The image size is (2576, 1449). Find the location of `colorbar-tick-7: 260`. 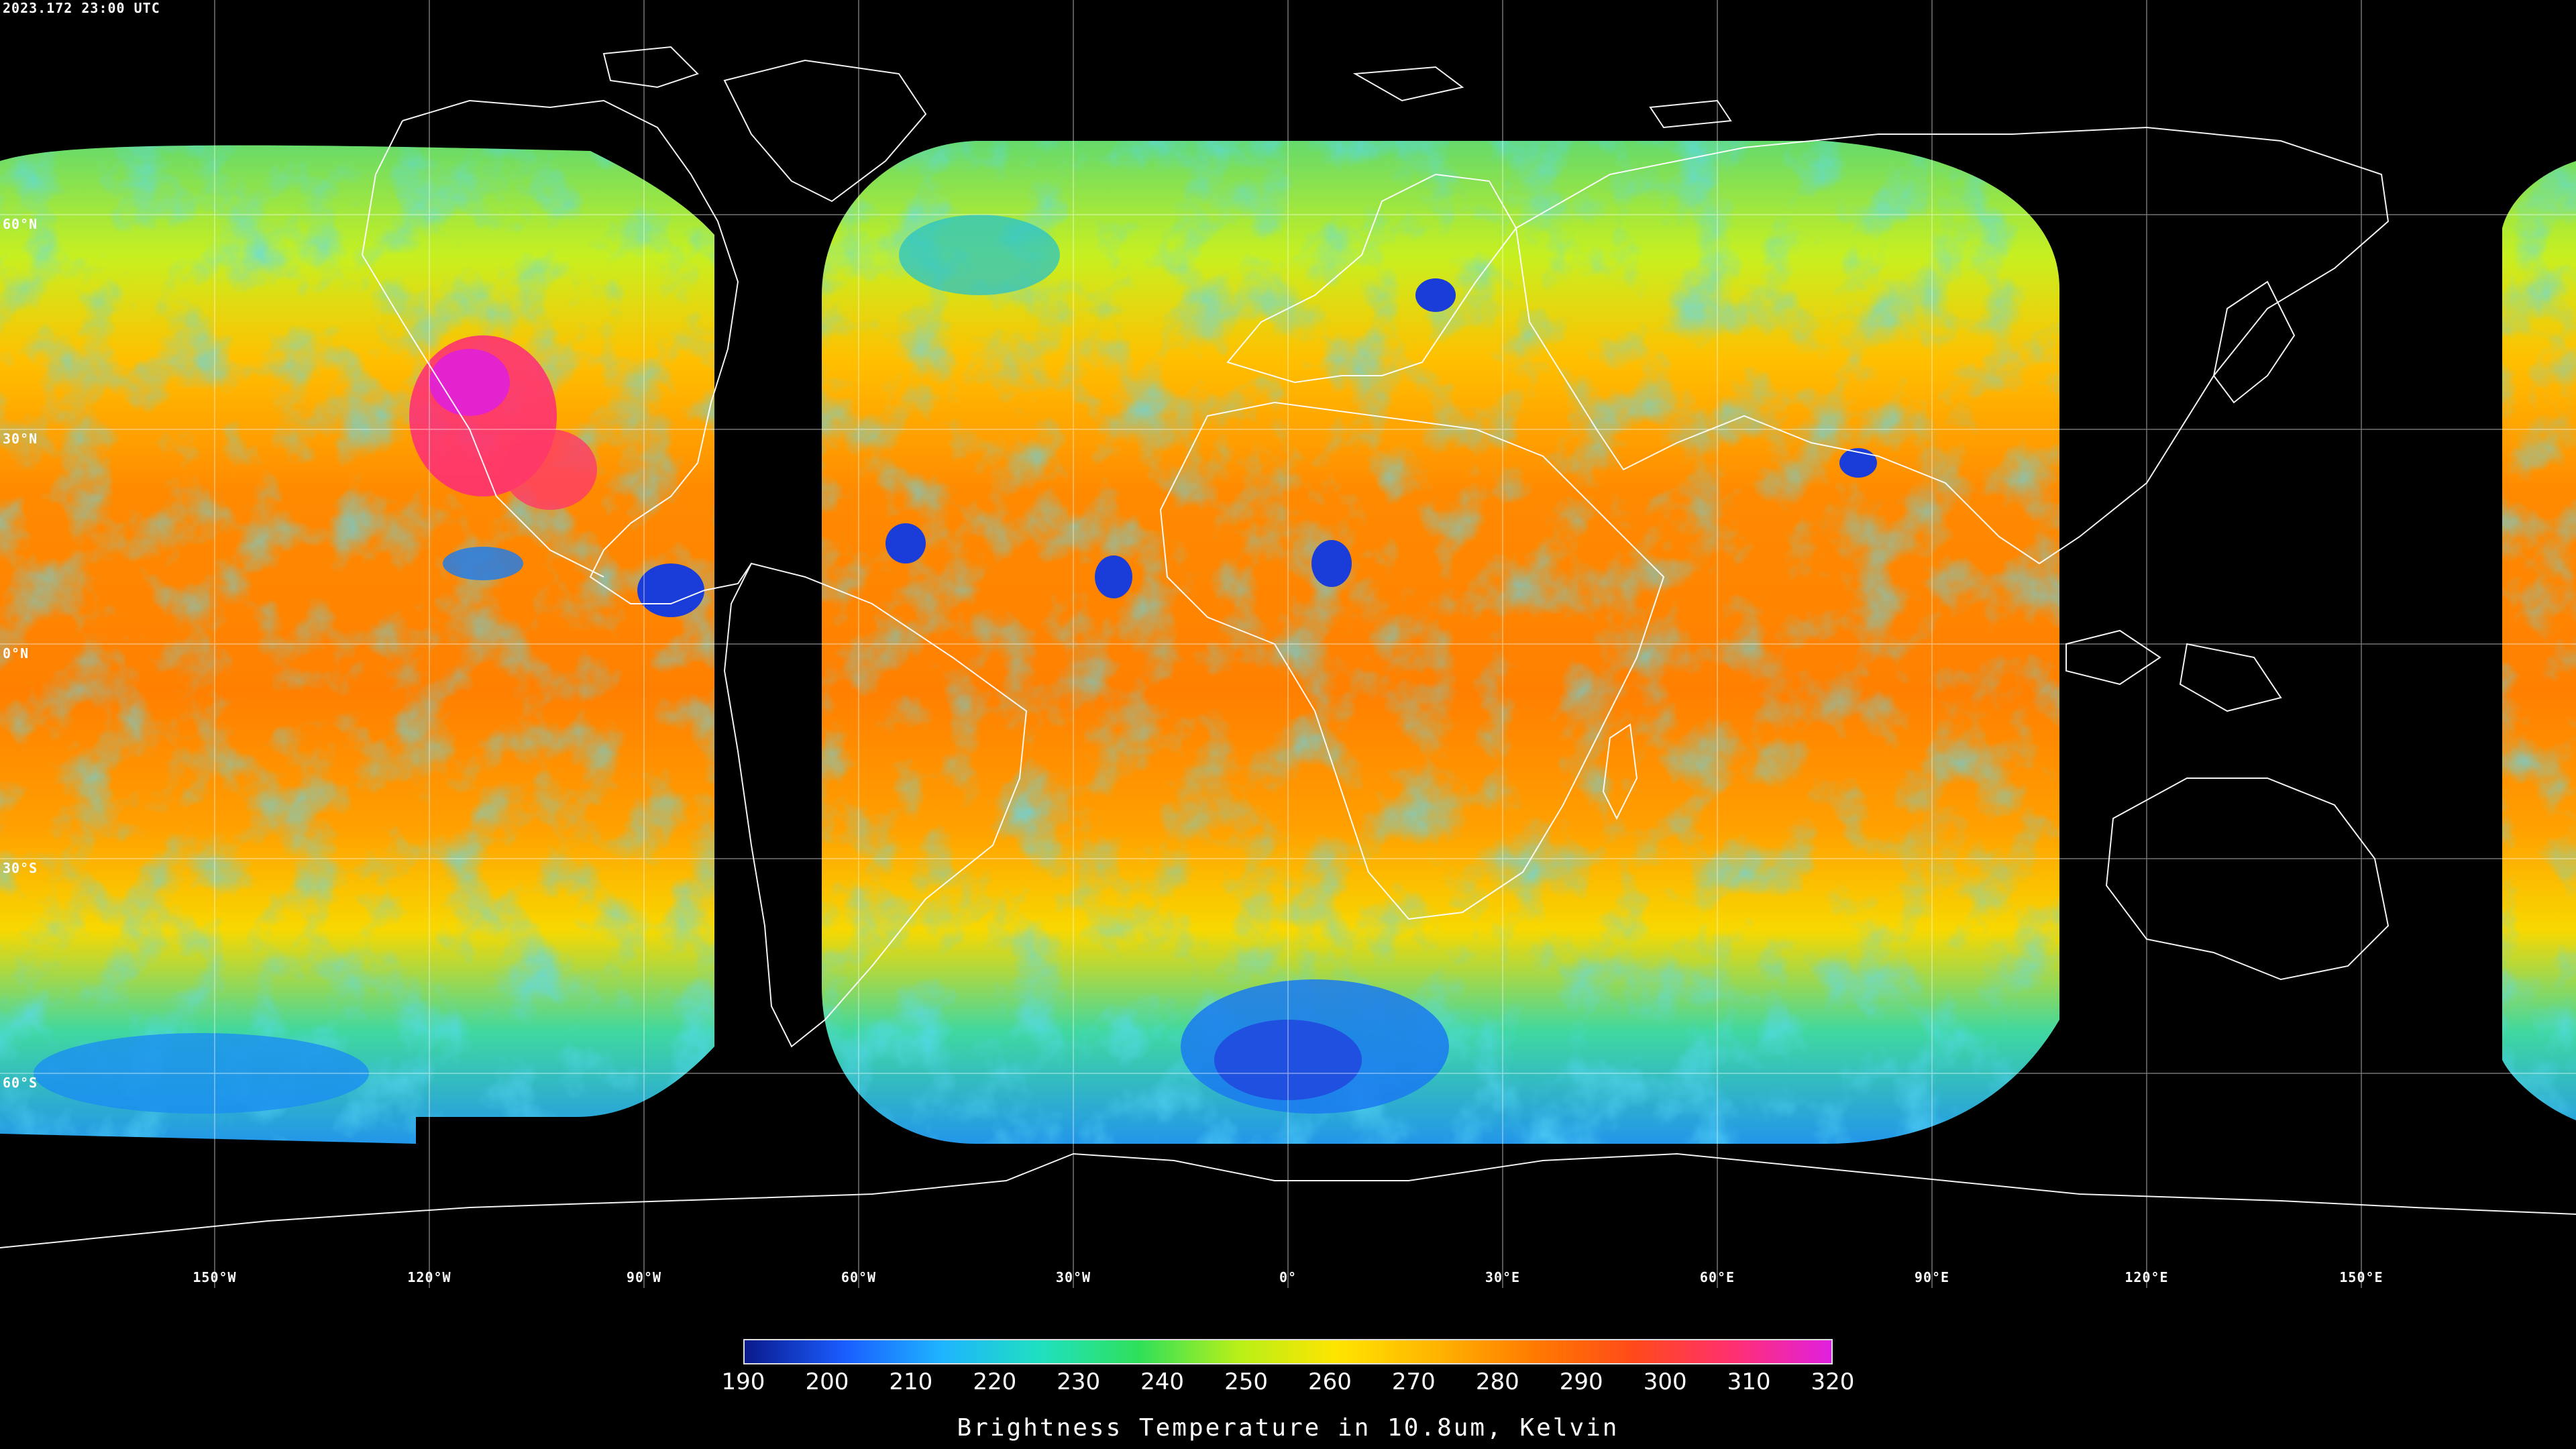

colorbar-tick-7: 260 is located at coordinates (1330, 1381).